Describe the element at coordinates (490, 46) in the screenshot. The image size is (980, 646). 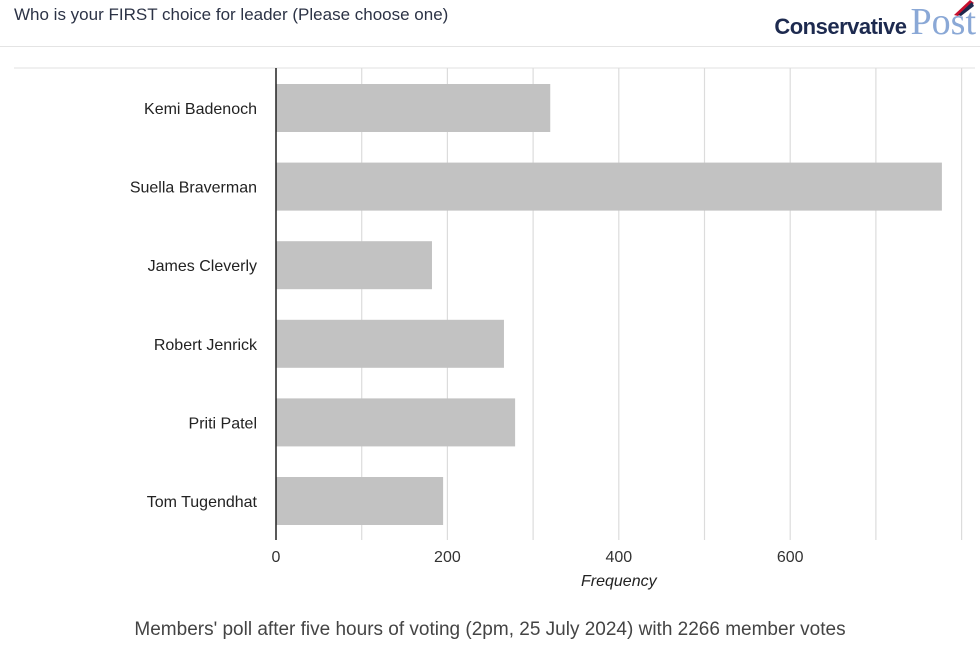
I see `header-divider` at that location.